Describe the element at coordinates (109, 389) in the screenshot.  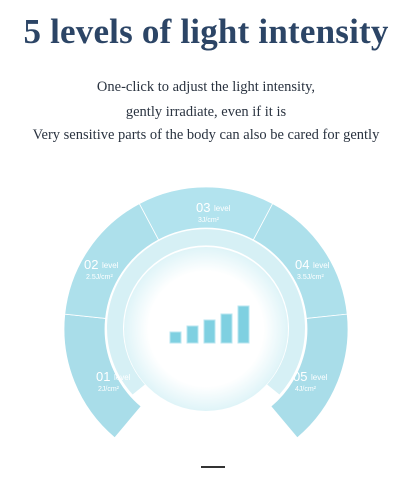
I see `level-energy-value: 2J/cm²` at that location.